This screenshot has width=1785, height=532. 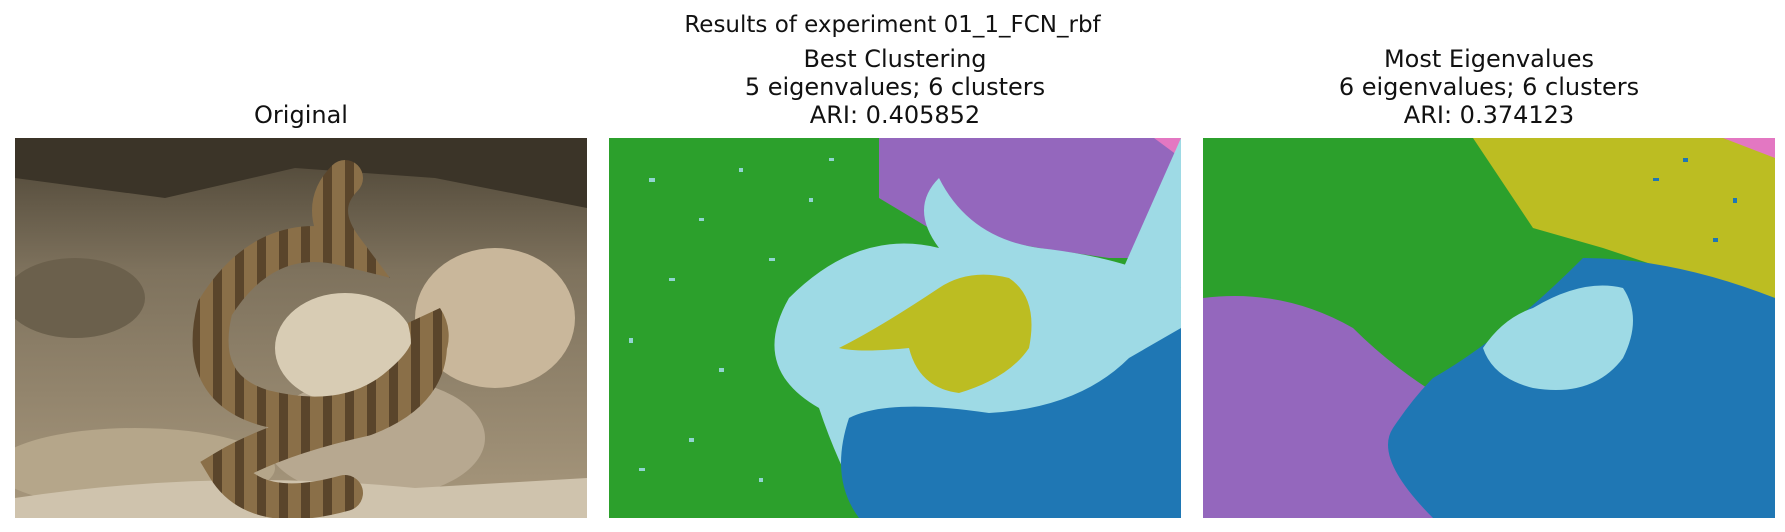 I want to click on panel-title-original: Original, so click(x=301, y=115).